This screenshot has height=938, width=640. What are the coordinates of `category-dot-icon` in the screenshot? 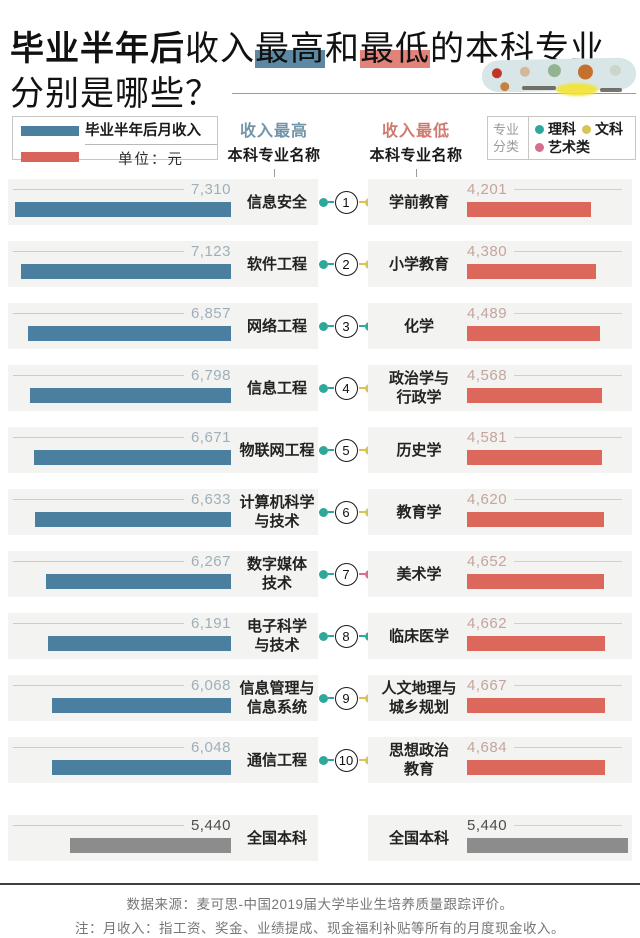 It's located at (539, 129).